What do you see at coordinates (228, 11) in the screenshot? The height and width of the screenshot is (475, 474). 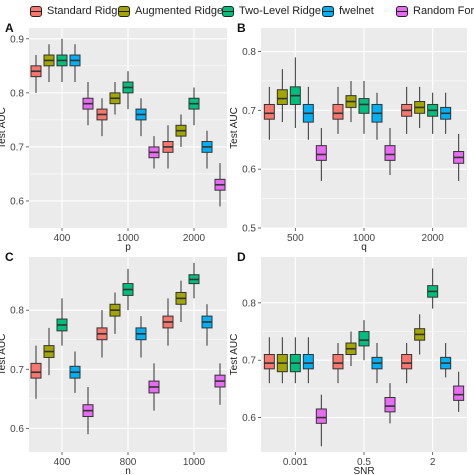 I see `legend-key` at bounding box center [228, 11].